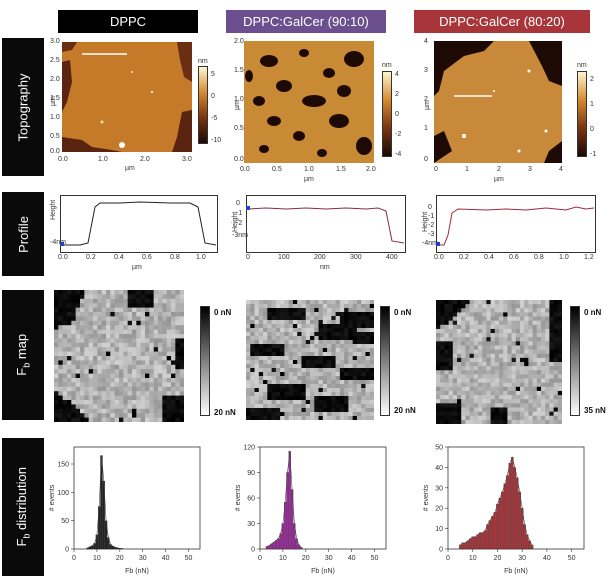 The image size is (606, 579). What do you see at coordinates (522, 558) in the screenshot?
I see `x-tick-label: 30` at bounding box center [522, 558].